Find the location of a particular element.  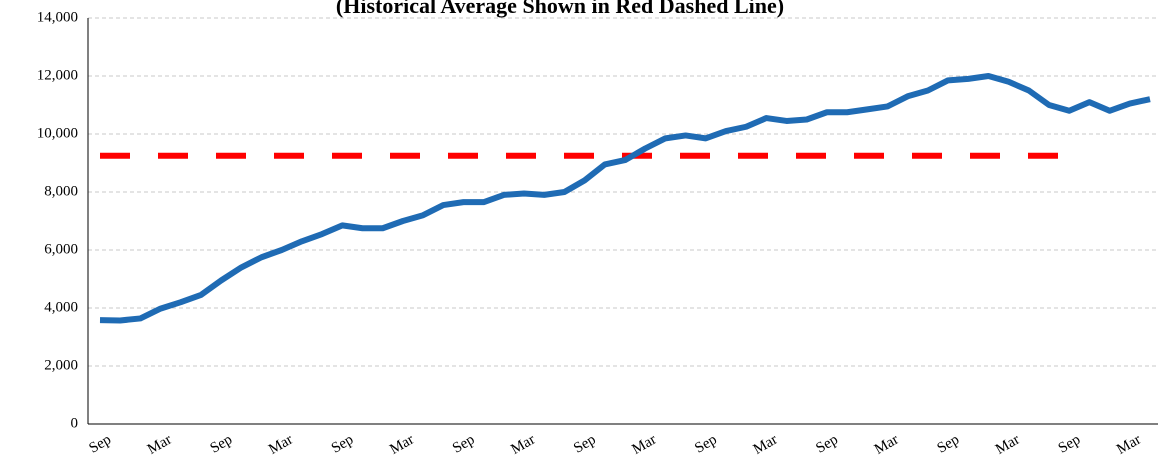

y-tick-label: 2,000 is located at coordinates (61, 365).